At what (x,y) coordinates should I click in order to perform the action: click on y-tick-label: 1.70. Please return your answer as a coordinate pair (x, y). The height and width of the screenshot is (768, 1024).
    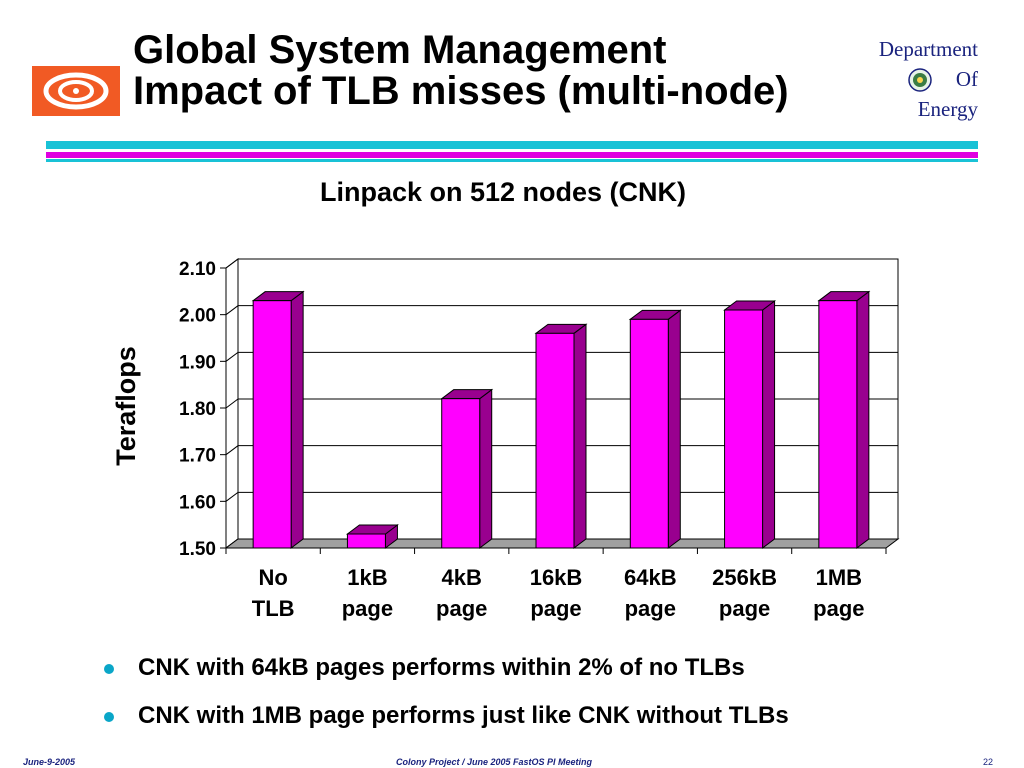
    Looking at the image, I should click on (197, 456).